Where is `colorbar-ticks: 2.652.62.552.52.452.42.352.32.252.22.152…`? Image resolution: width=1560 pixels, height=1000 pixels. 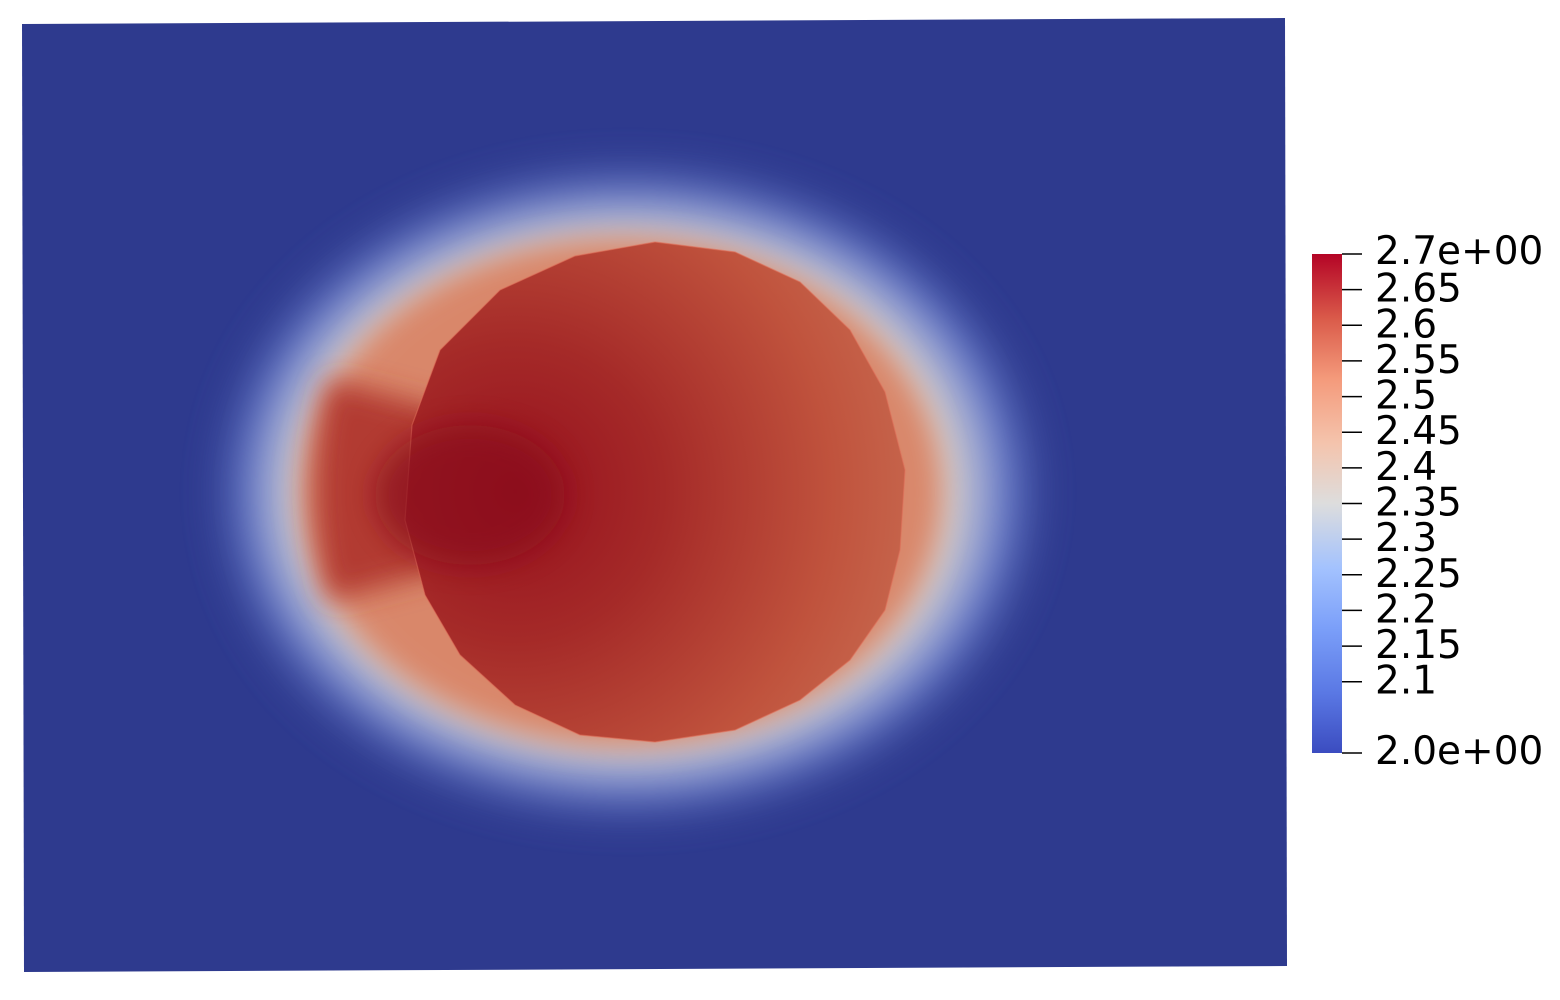 colorbar-ticks: 2.652.62.552.52.452.42.352.32.252.22.152… is located at coordinates (1402, 485).